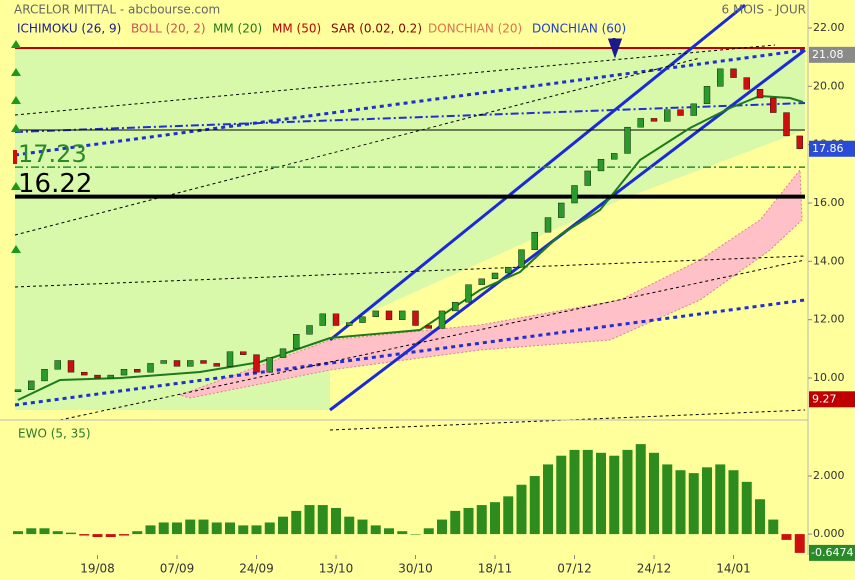  I want to click on y-tick-label: 22.00, so click(829, 27).